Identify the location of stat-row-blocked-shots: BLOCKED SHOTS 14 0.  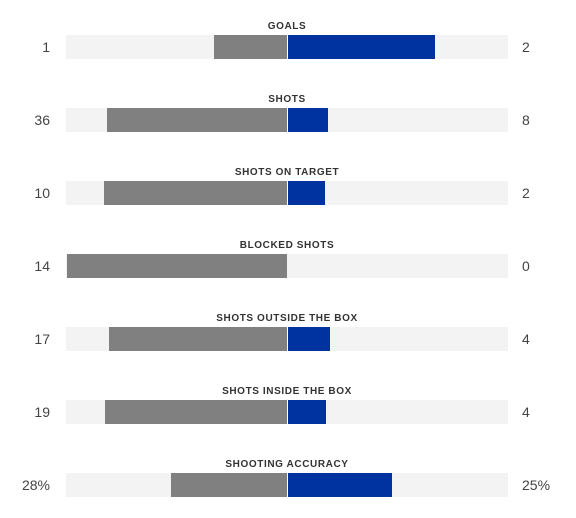
(288, 269).